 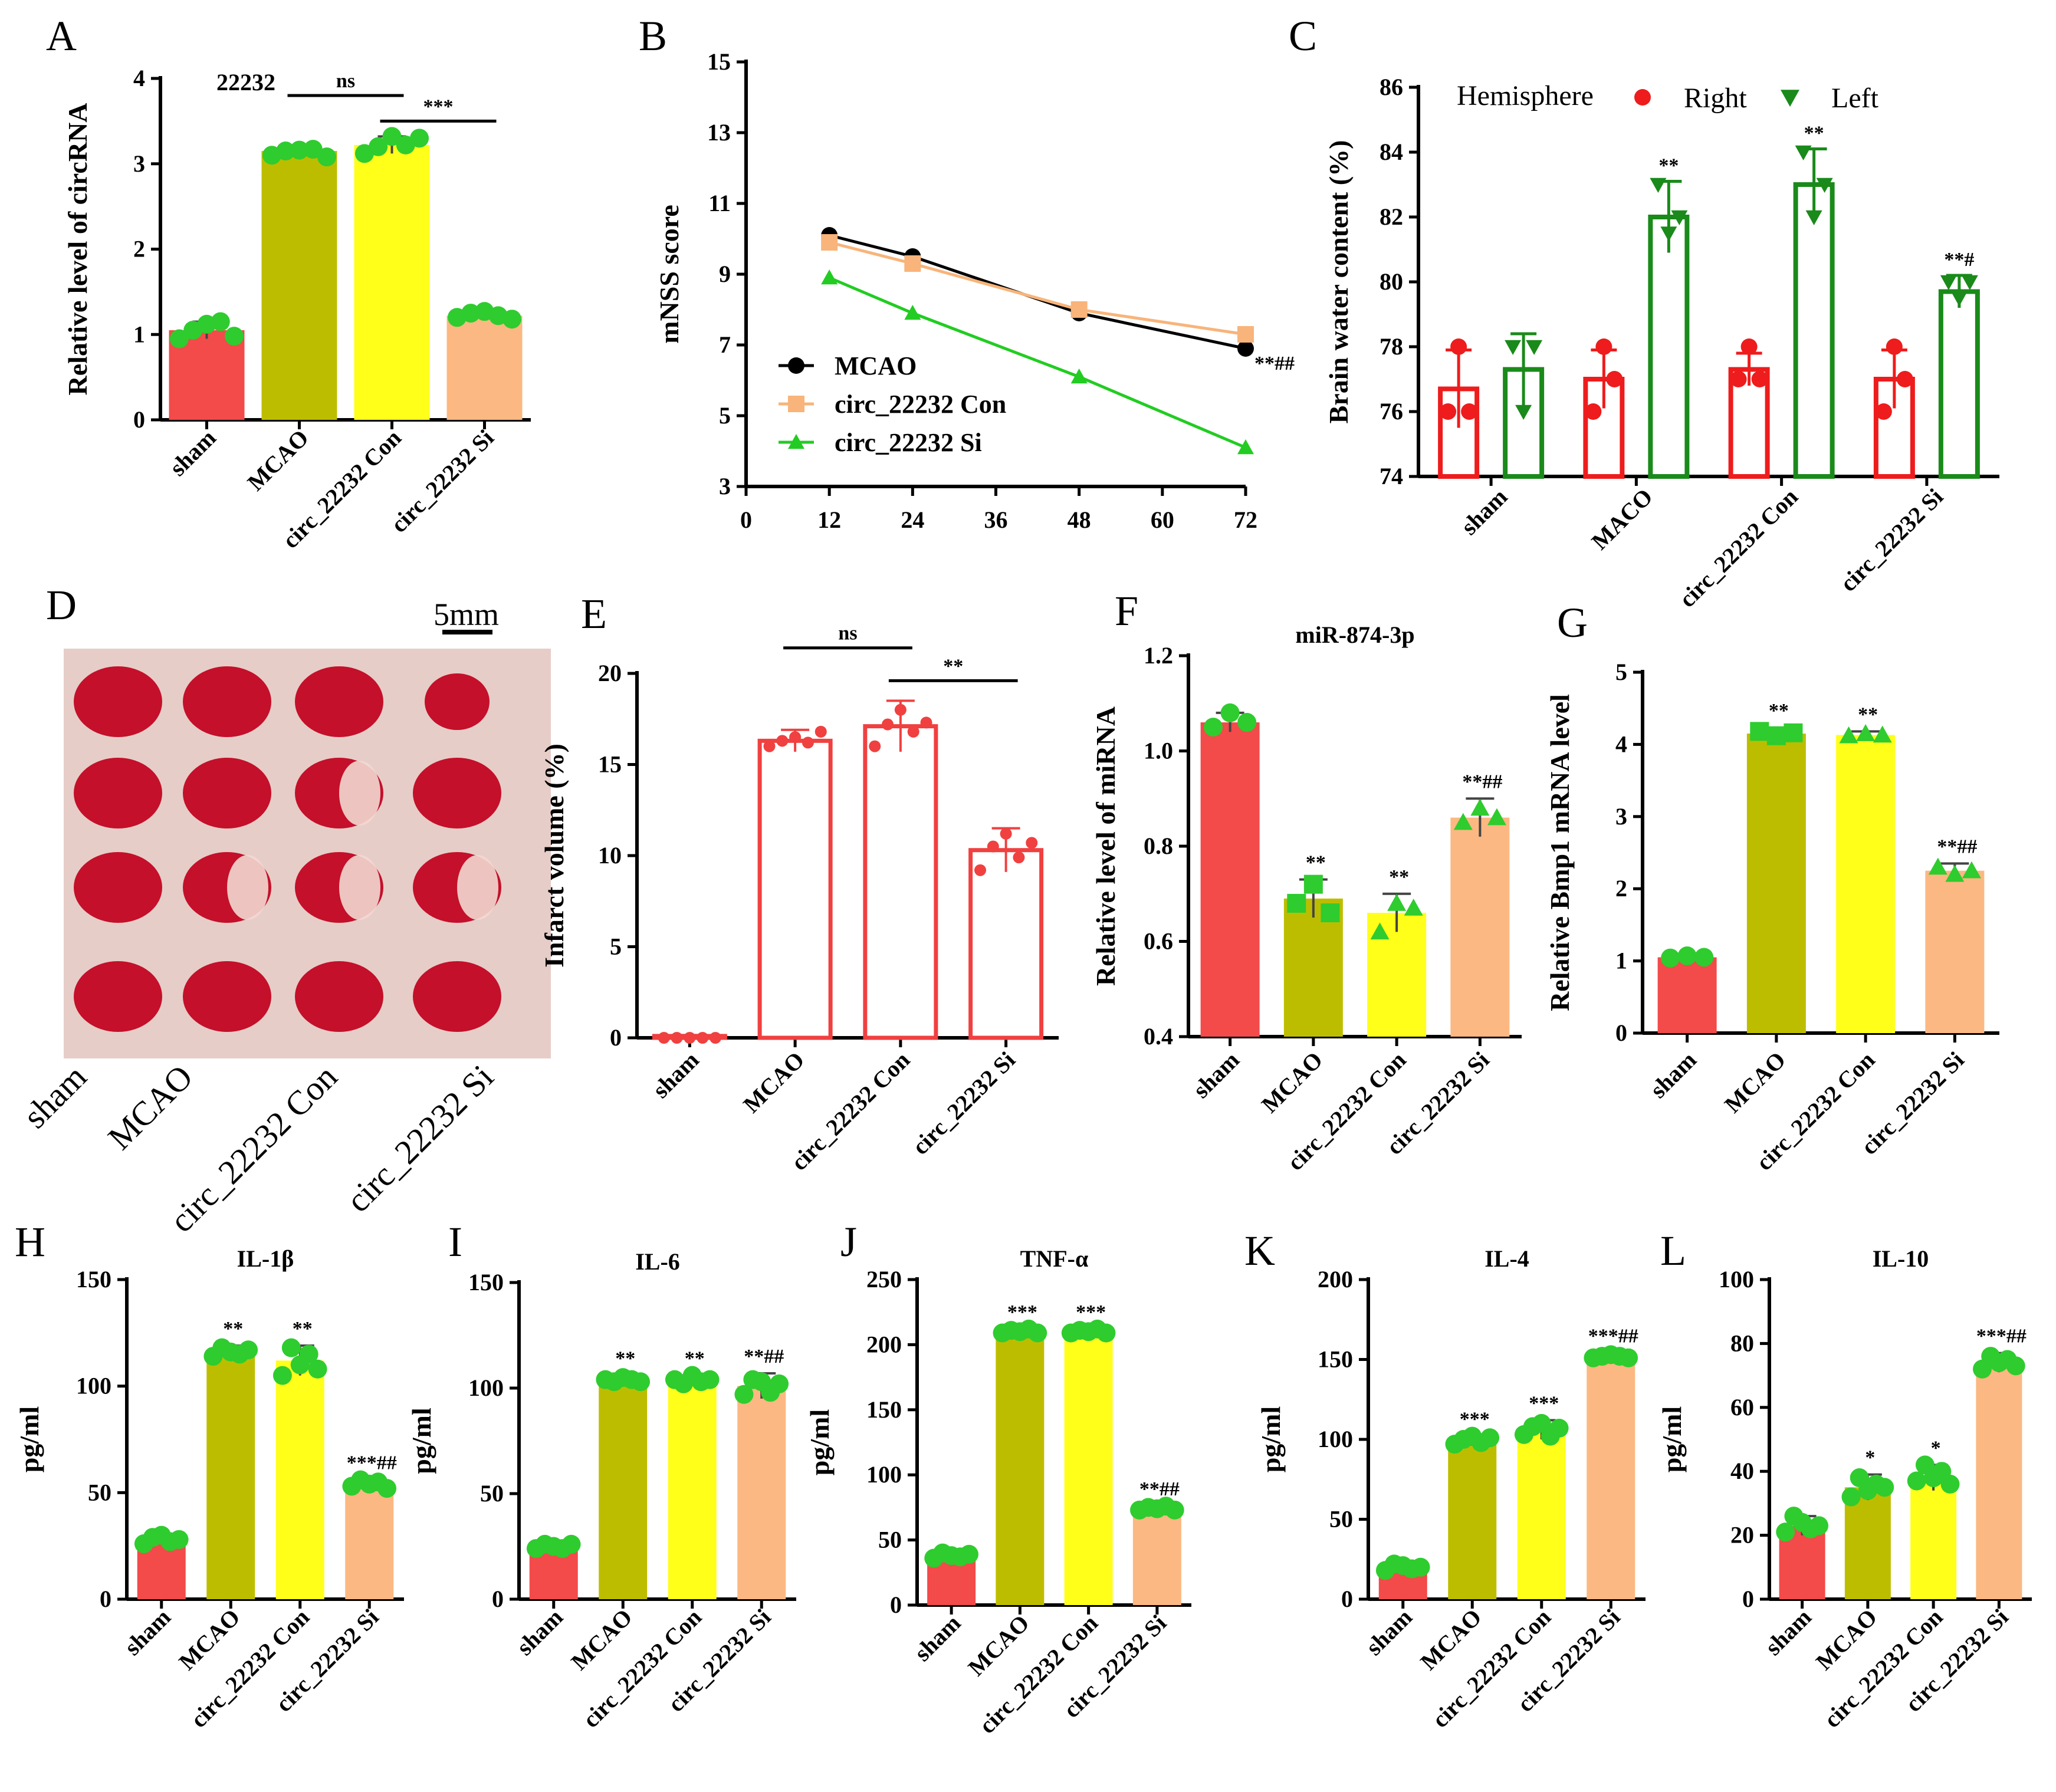 I want to click on y-tick-label: 15, so click(x=610, y=764).